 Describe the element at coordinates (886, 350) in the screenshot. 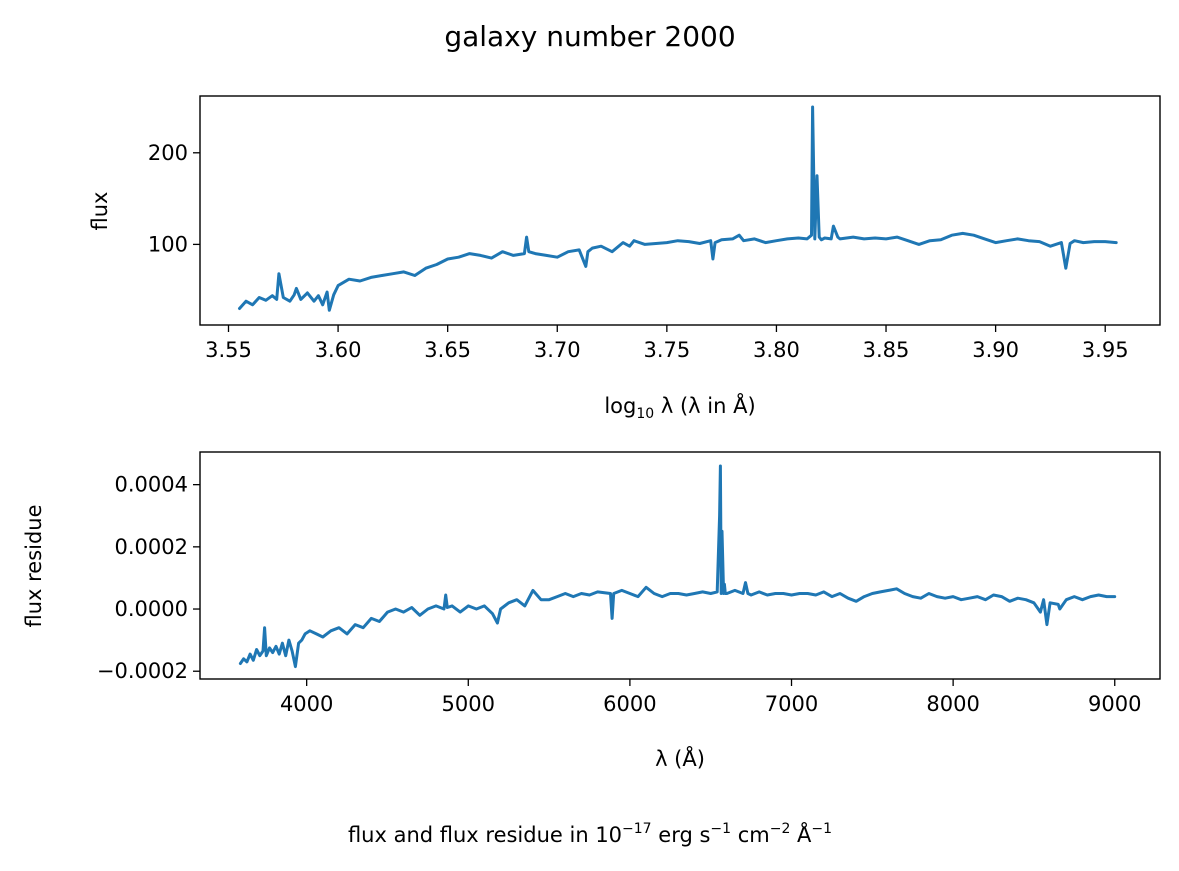

I see `top-x-tick-label-6: 3.85` at that location.